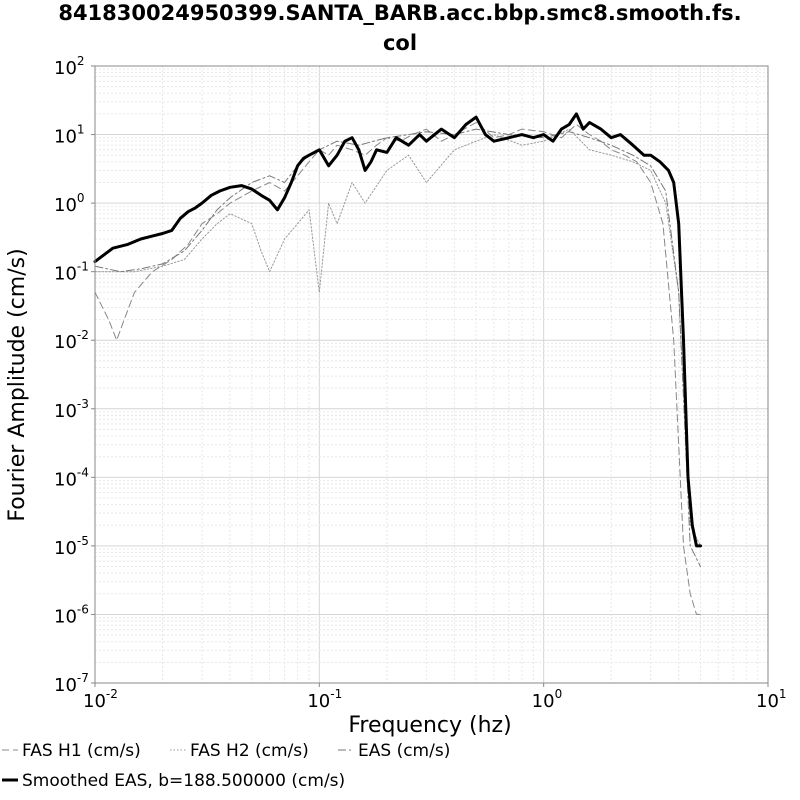  I want to click on legend-label-3: Smoothed EAS, b=188.500000 (cm/s), so click(183, 781).